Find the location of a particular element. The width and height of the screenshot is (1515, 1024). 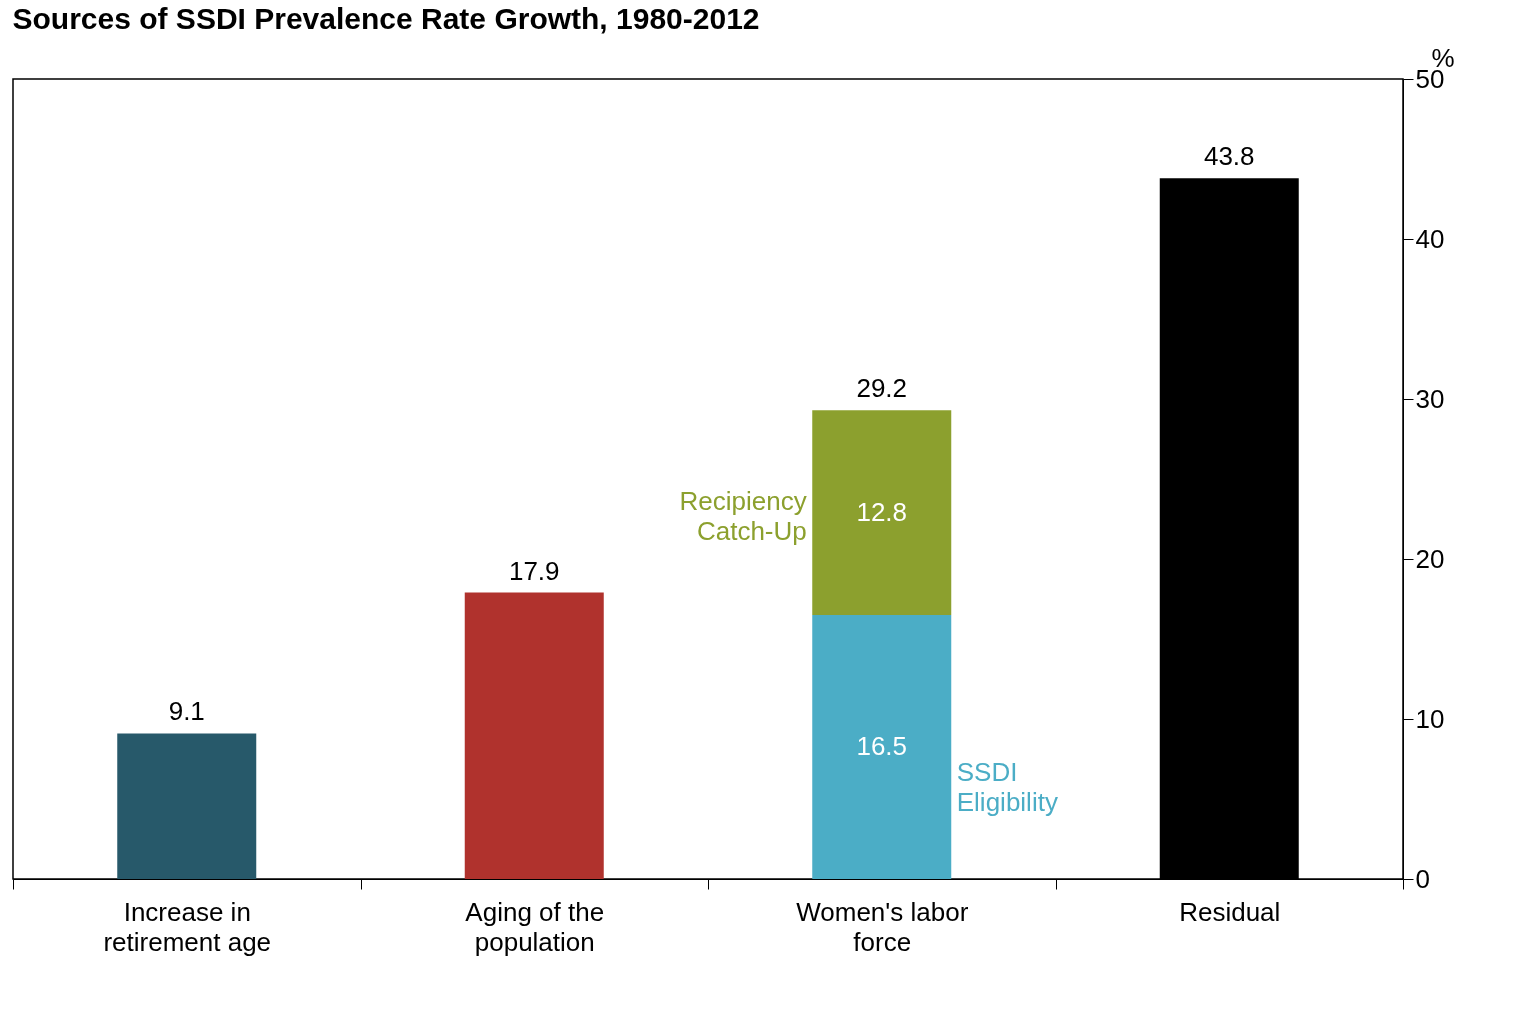

data-label: 17.9 is located at coordinates (534, 570).